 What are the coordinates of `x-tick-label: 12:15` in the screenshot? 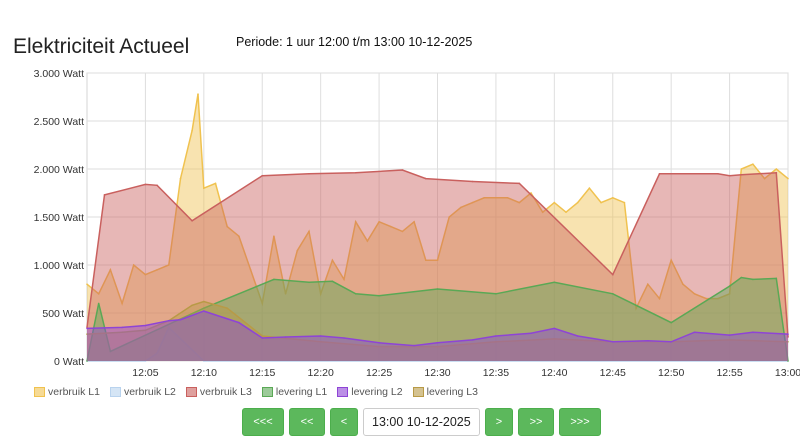 It's located at (262, 373).